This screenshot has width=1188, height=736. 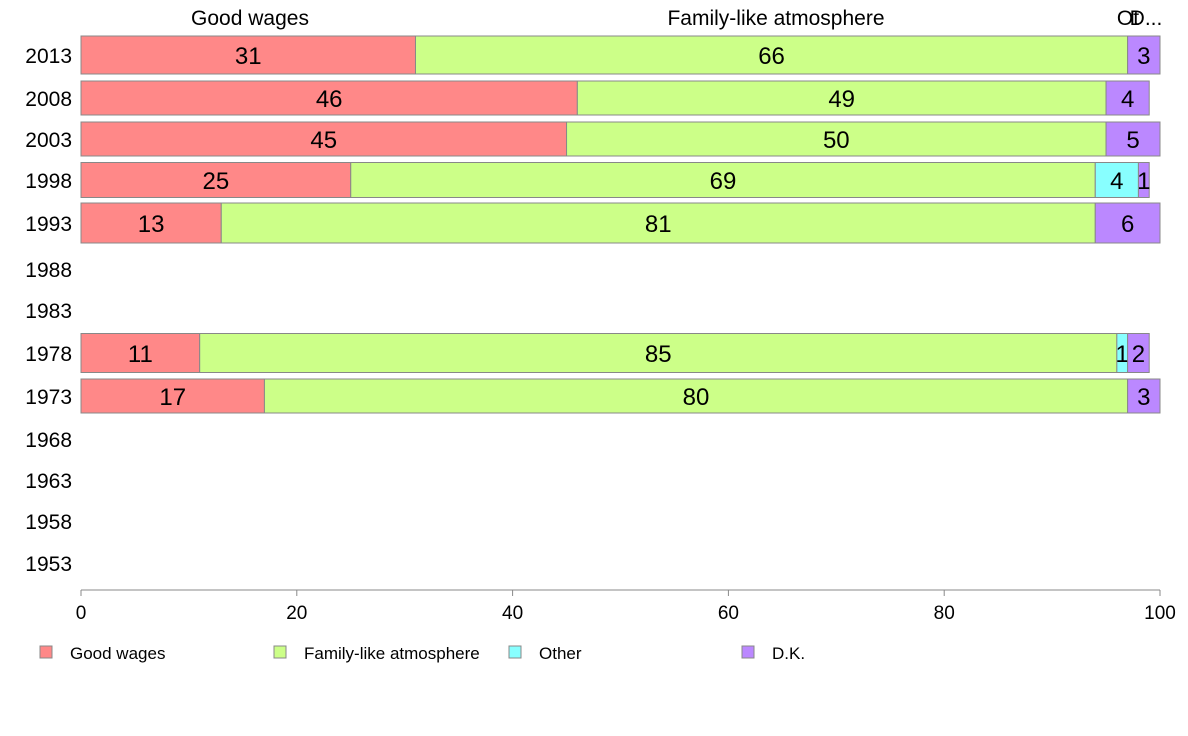 I want to click on bar-1998-good-wages, so click(x=216, y=180).